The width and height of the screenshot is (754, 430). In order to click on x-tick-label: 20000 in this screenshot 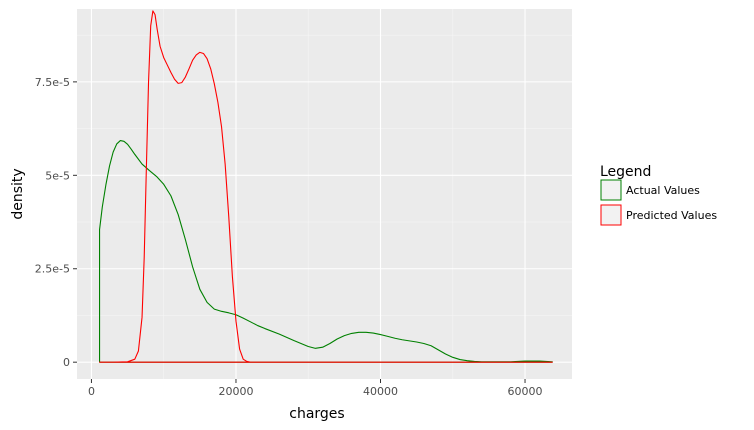, I will do `click(235, 391)`.